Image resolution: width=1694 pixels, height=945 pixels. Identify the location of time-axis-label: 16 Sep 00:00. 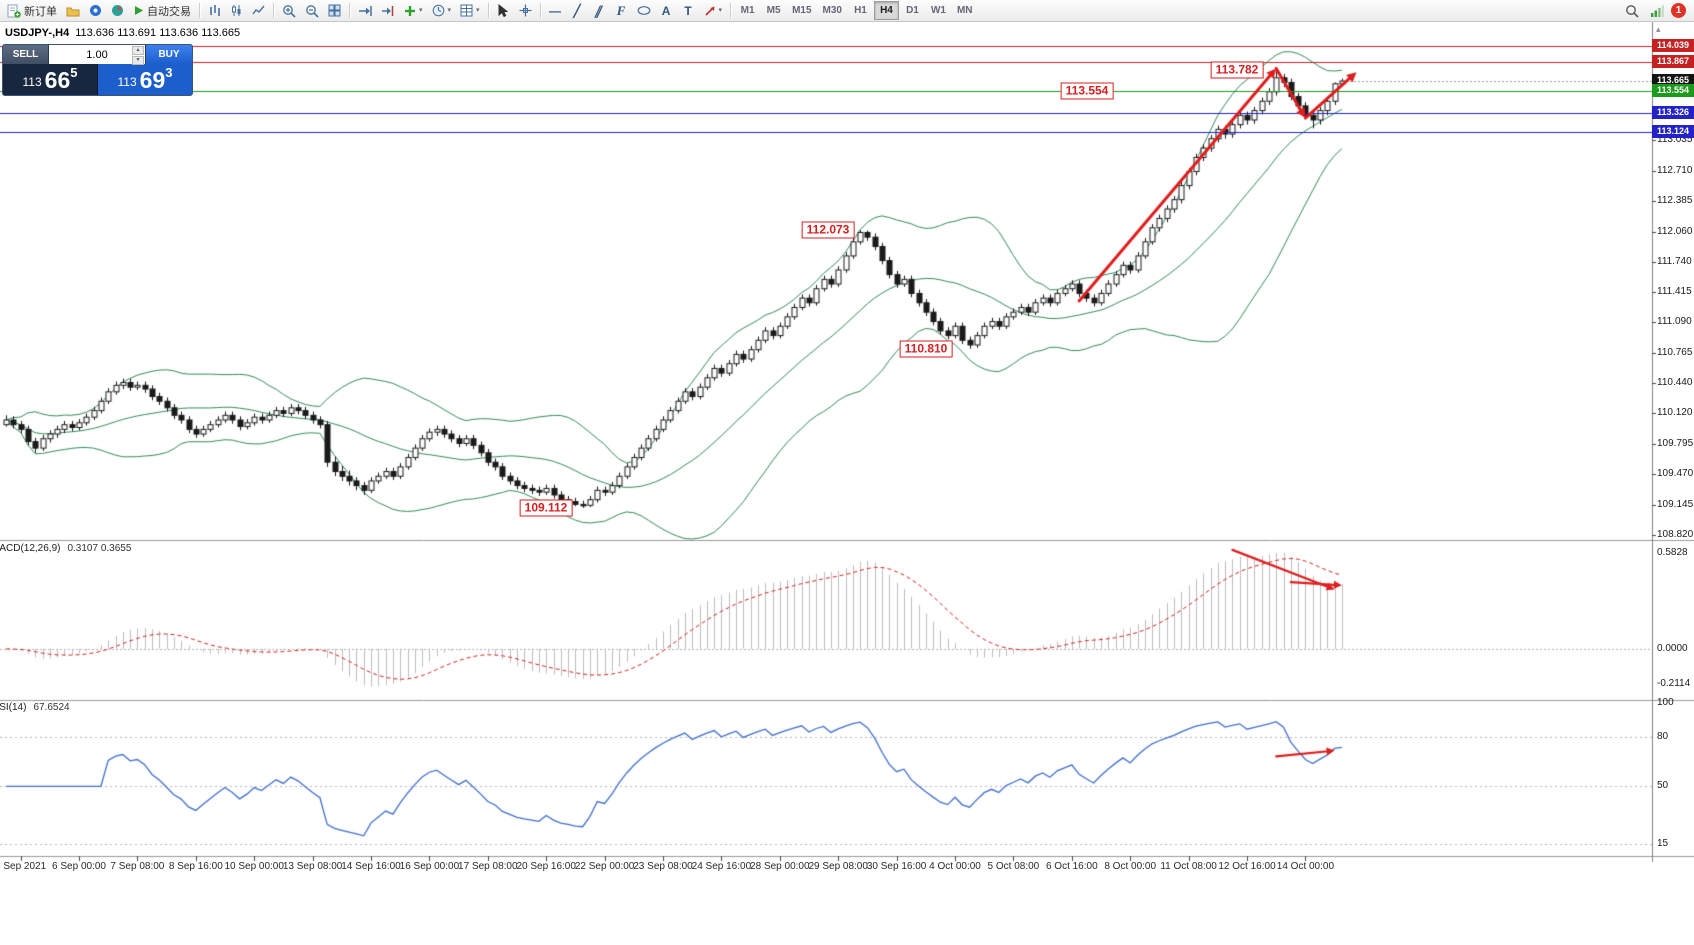
(429, 866).